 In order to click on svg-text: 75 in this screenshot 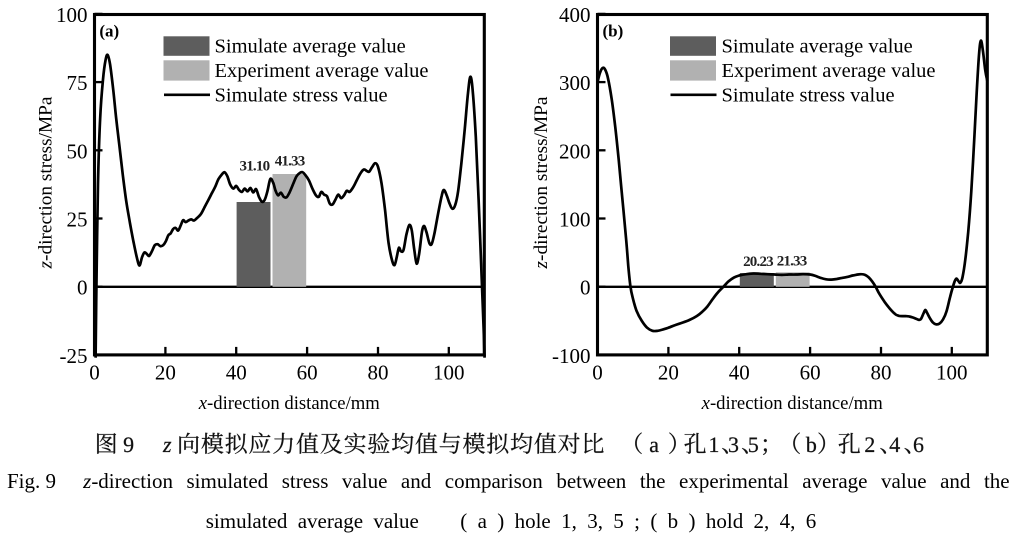, I will do `click(77, 83)`.